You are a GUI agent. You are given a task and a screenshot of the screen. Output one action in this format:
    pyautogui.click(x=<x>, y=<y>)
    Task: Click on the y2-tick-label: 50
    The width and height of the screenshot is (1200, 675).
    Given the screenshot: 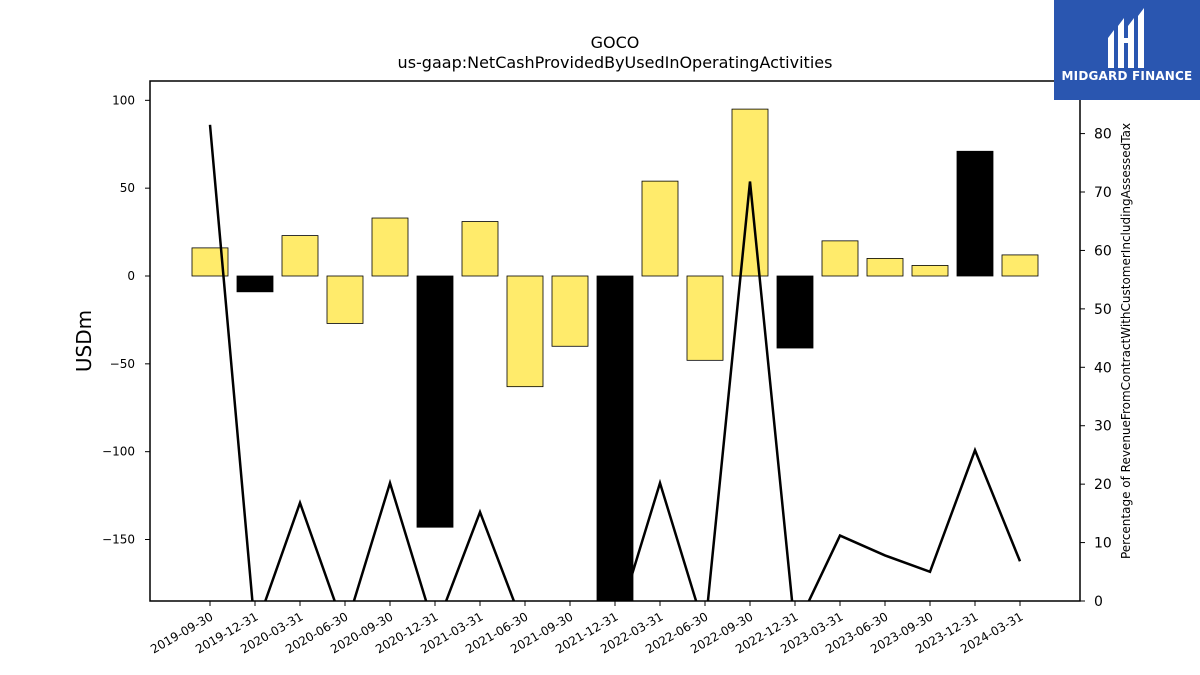 What is the action you would take?
    pyautogui.click(x=1103, y=310)
    